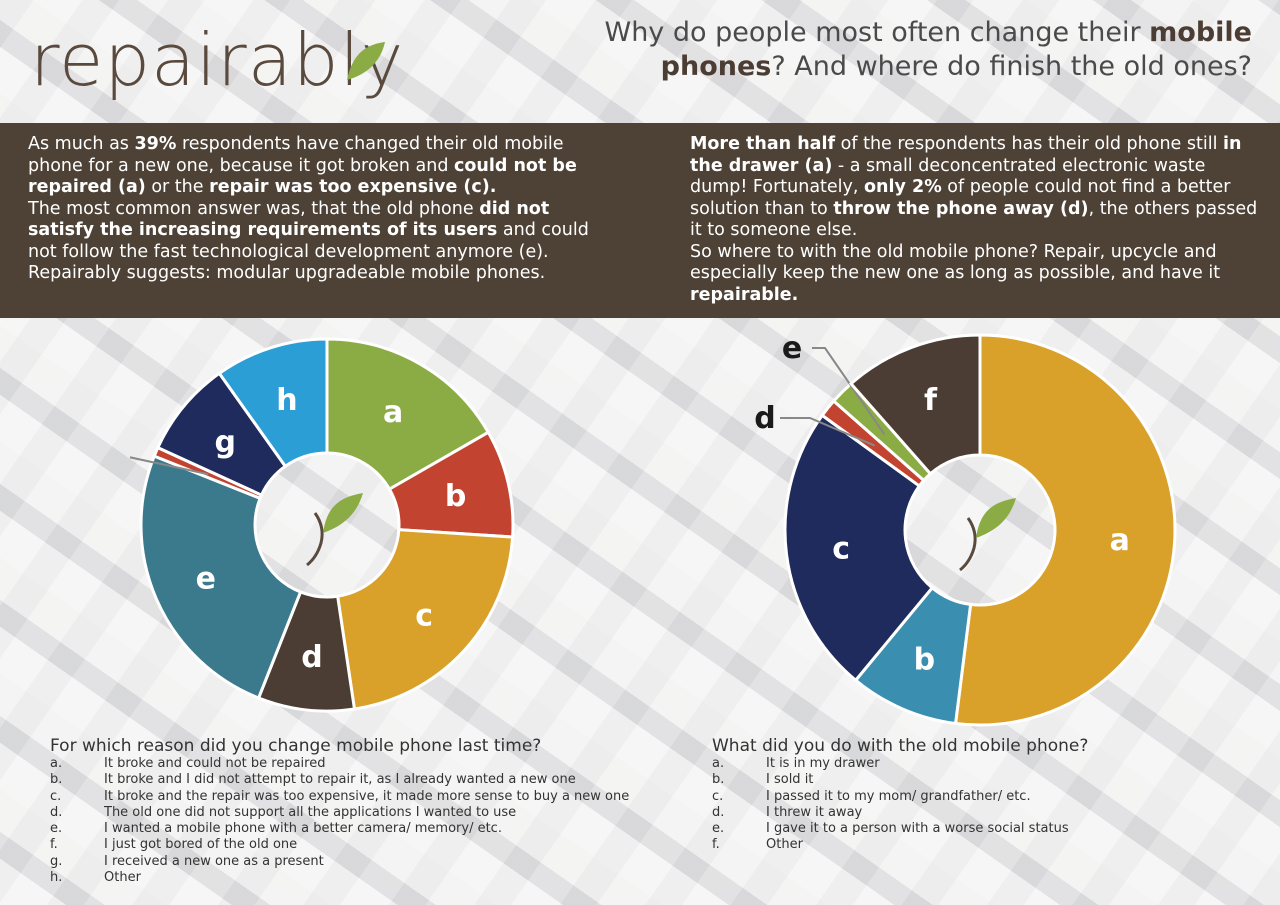 The height and width of the screenshot is (905, 1280). Describe the element at coordinates (972, 845) in the screenshot. I see `legend-item: f. Other` at that location.